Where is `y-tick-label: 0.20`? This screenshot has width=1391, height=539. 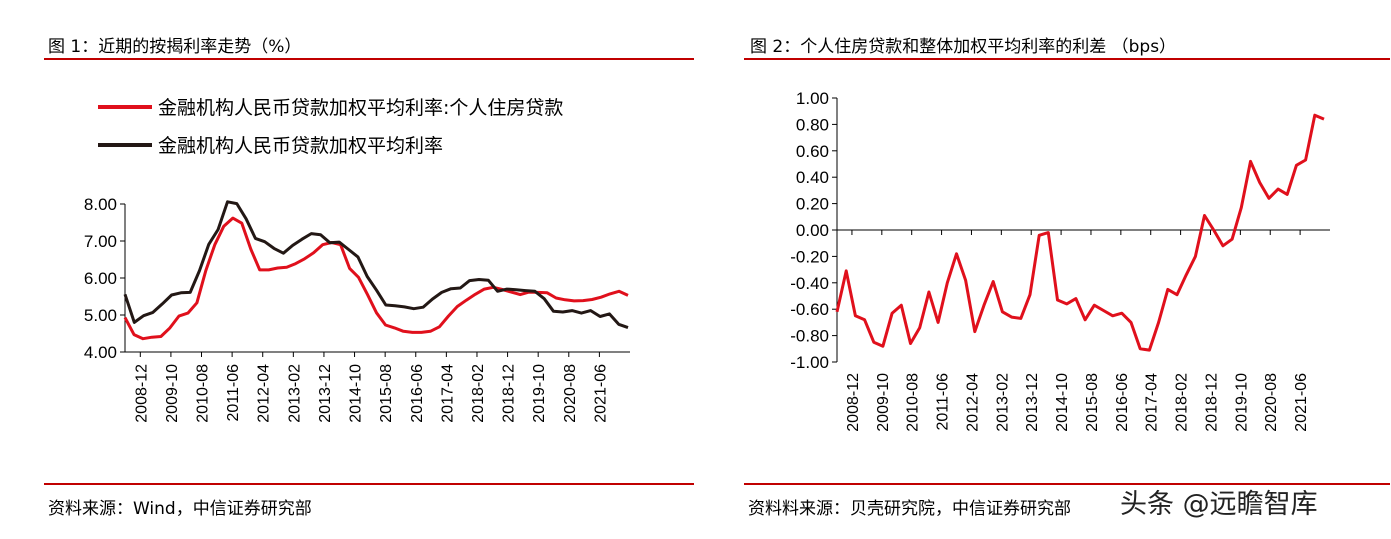 y-tick-label: 0.20 is located at coordinates (812, 204).